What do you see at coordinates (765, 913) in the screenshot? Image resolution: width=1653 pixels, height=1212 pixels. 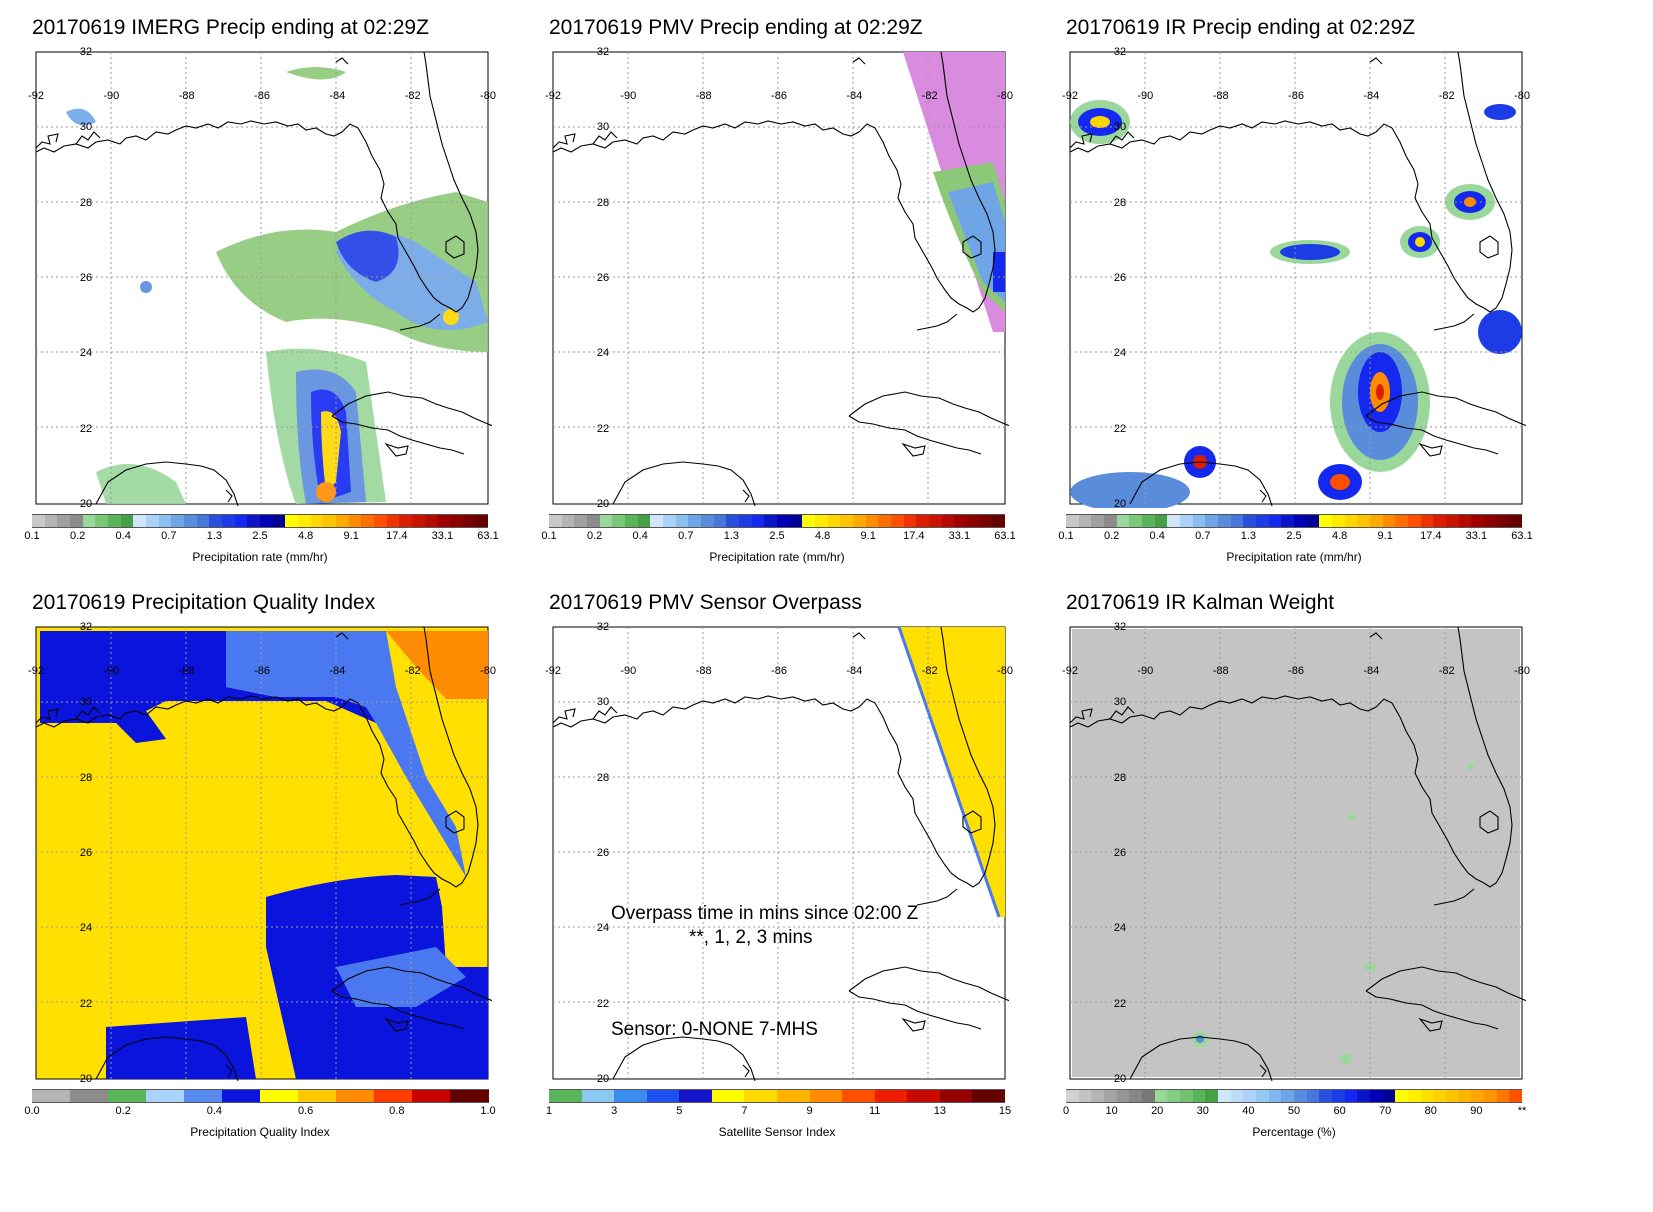 I see `overpass-note-line1: Overpass time in mins since 02:00 Z` at bounding box center [765, 913].